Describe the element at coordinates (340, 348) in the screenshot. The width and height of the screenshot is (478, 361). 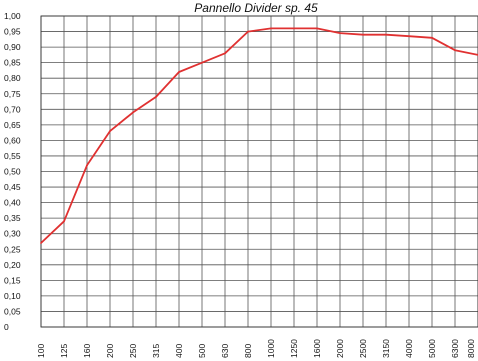
I see `x-tick-label: 2000` at that location.